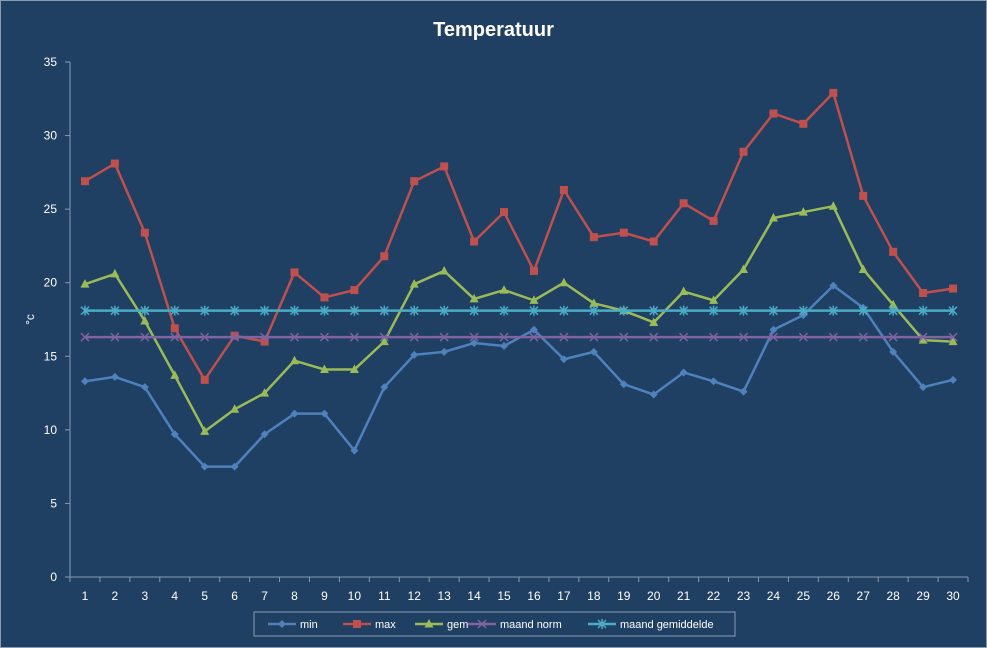 Image resolution: width=987 pixels, height=648 pixels. I want to click on x-tick-label: 25, so click(804, 596).